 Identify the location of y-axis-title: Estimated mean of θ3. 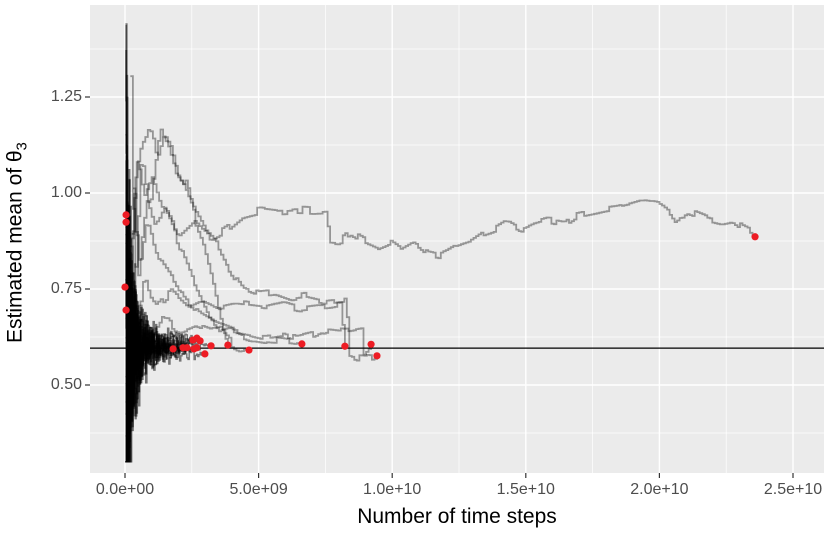
(16, 243).